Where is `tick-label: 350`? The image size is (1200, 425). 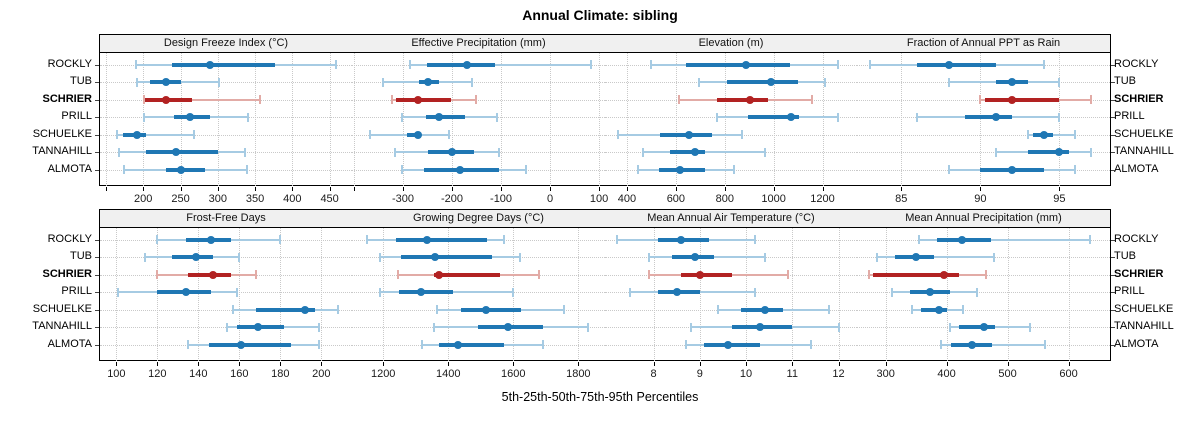
tick-label: 350 is located at coordinates (255, 199).